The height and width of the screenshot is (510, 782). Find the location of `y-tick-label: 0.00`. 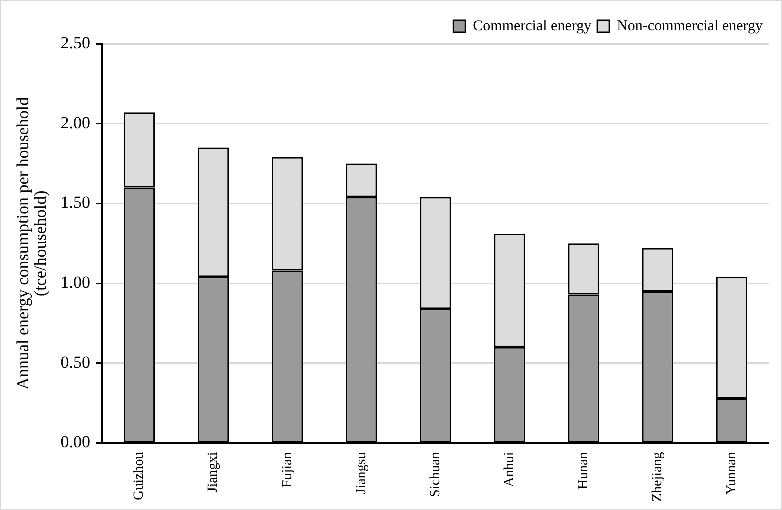

y-tick-label: 0.00 is located at coordinates (75, 442).